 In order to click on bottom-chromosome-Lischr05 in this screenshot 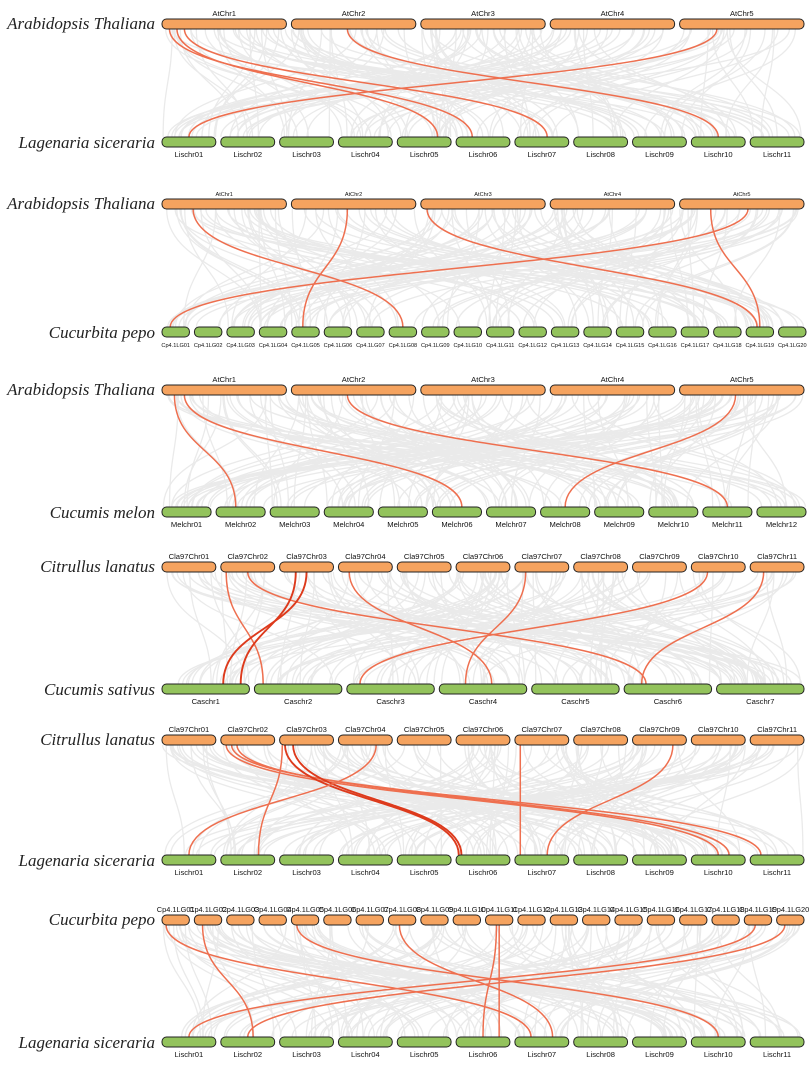, I will do `click(424, 142)`.